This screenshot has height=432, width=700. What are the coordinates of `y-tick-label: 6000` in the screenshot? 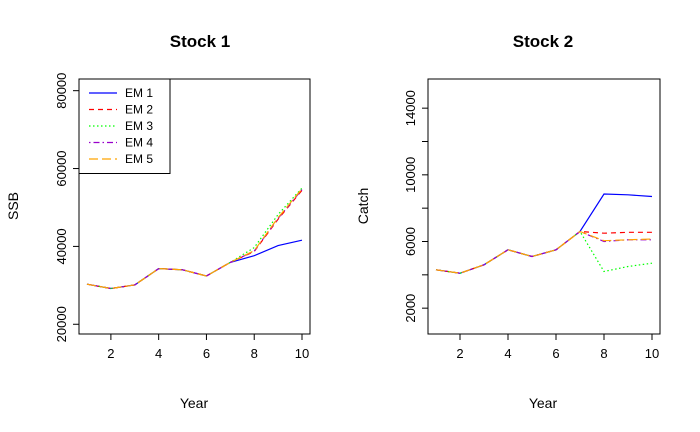 It's located at (410, 241).